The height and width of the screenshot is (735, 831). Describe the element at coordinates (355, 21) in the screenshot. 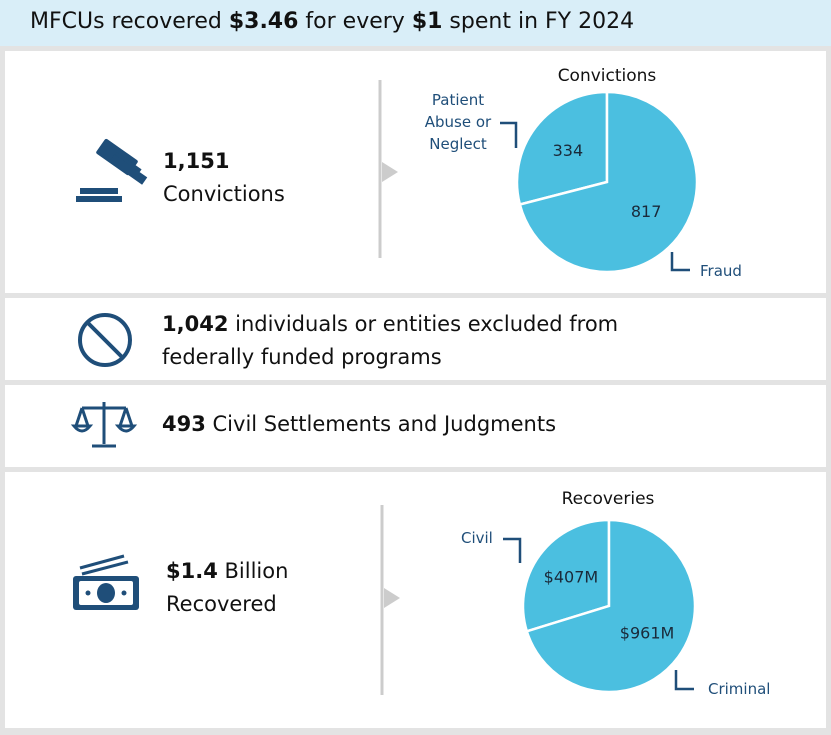

I see `title-part: for every` at that location.